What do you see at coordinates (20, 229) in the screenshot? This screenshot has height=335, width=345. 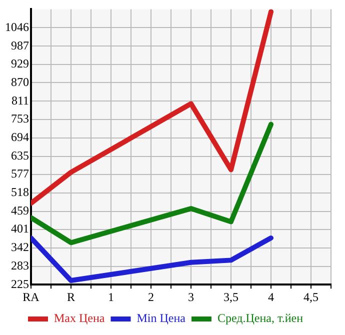 I see `y-tick-label: 401` at bounding box center [20, 229].